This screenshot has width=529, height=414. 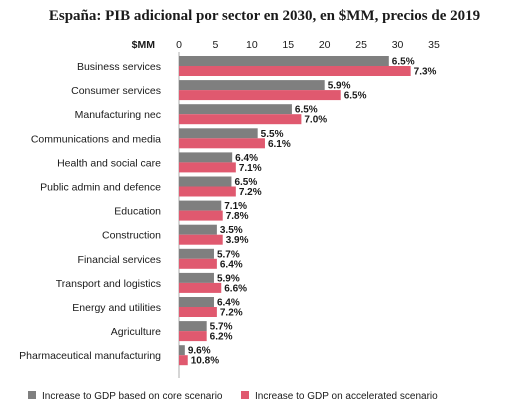 What do you see at coordinates (237, 240) in the screenshot?
I see `data-label: 3.9%` at bounding box center [237, 240].